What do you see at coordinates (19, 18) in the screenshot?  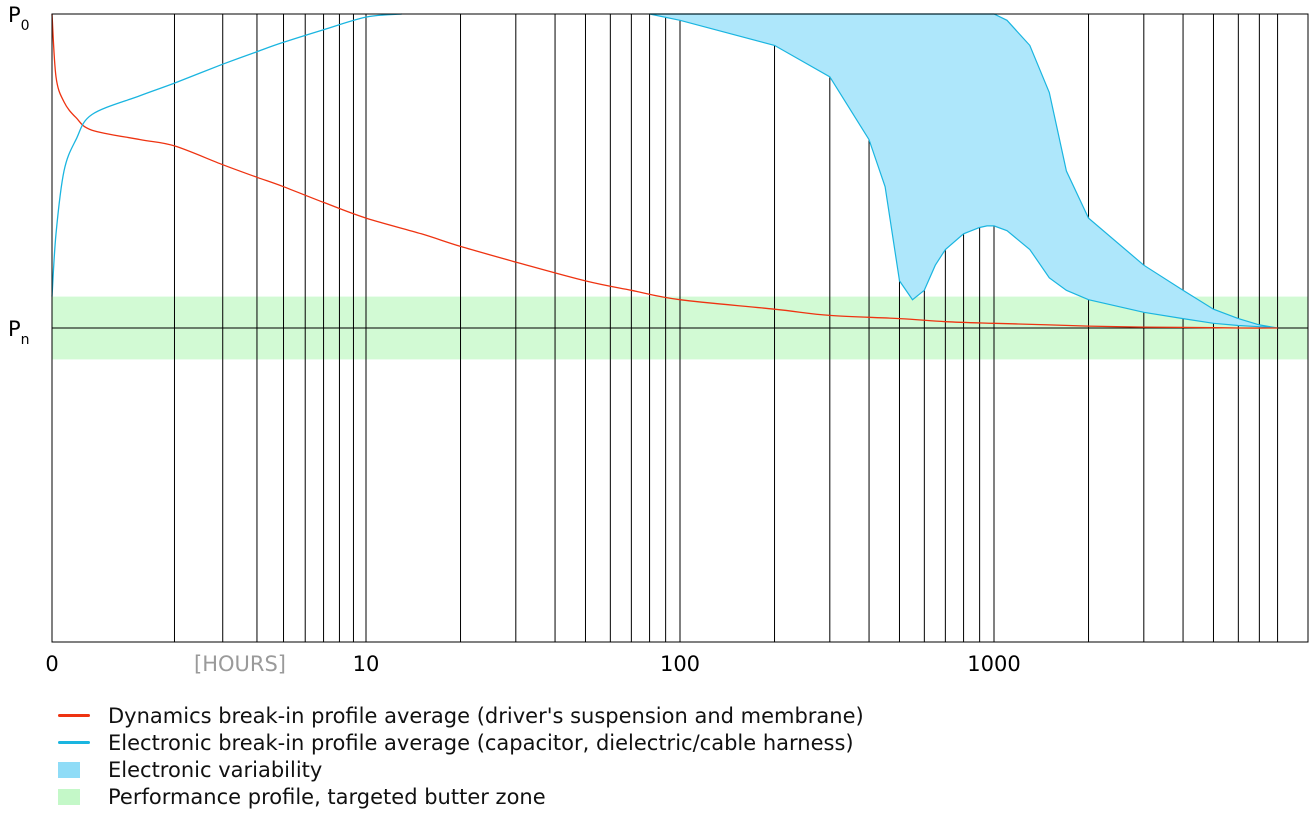 I see `y-label-p0: P0` at bounding box center [19, 18].